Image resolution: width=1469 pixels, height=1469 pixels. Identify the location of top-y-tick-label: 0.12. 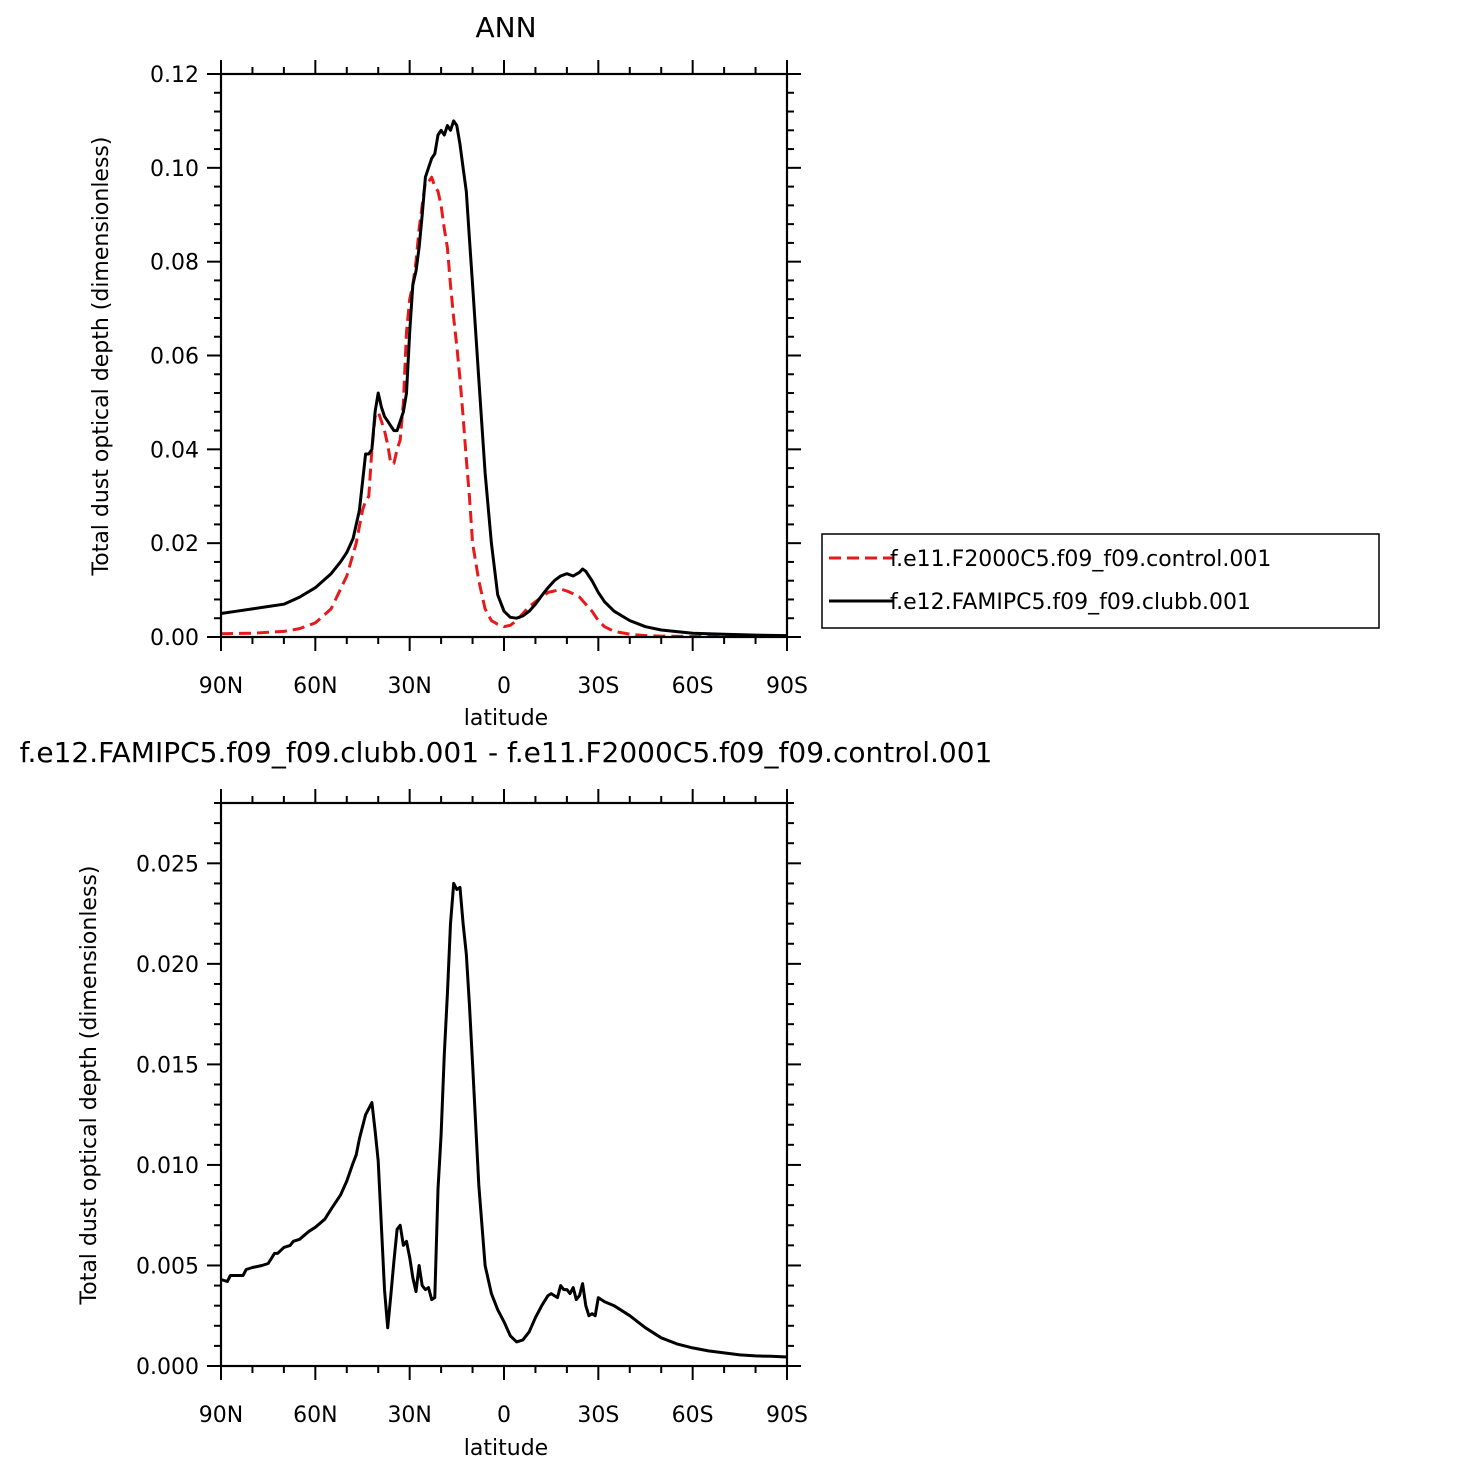
(174, 75).